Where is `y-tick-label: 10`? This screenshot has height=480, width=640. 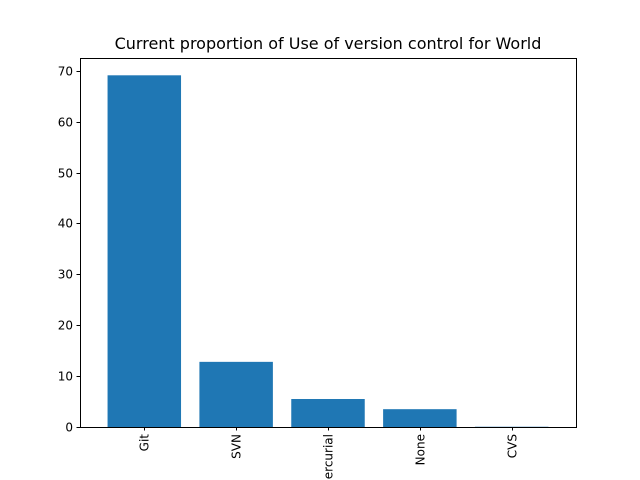
y-tick-label: 10 is located at coordinates (65, 377).